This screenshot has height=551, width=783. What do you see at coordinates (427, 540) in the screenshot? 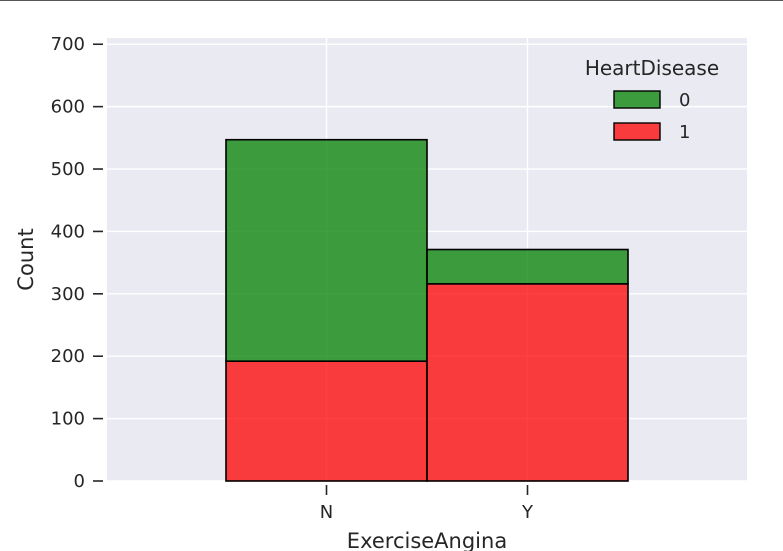
I see `x-axis-label: ExerciseAngina` at bounding box center [427, 540].